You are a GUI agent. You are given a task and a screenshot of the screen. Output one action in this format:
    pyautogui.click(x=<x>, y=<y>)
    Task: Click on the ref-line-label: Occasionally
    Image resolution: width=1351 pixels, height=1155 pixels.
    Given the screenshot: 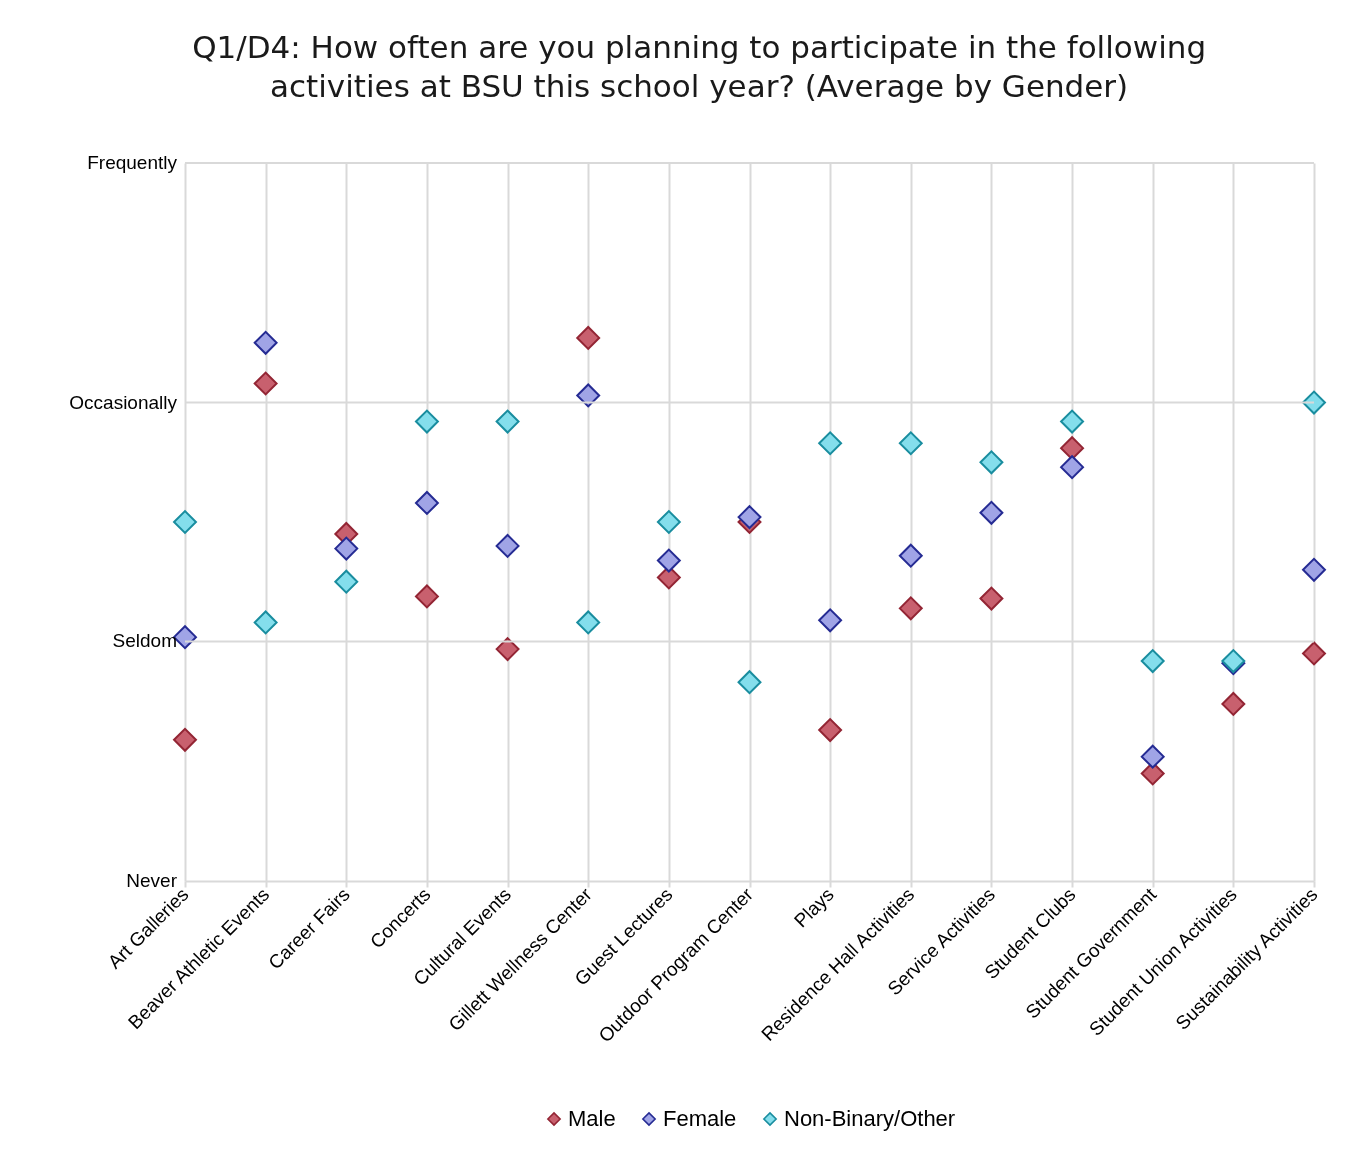 What is the action you would take?
    pyautogui.click(x=123, y=402)
    